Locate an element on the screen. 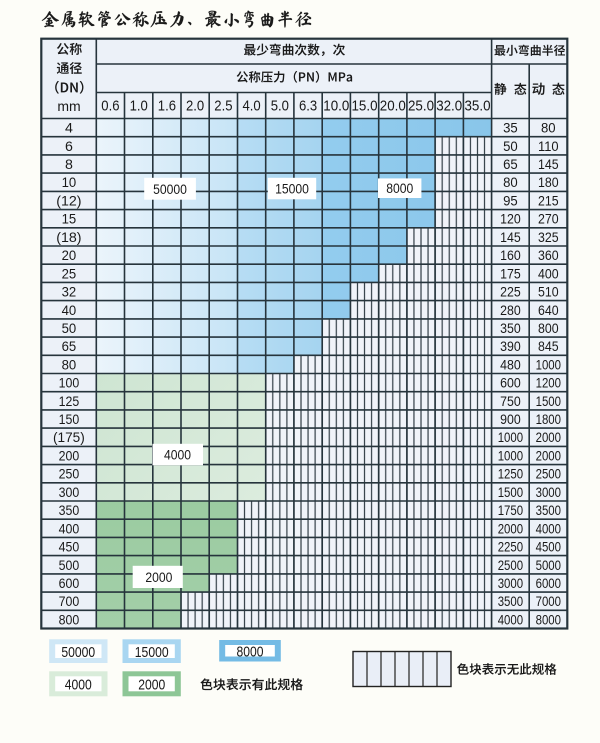 The width and height of the screenshot is (600, 743). svg-text: 6000 is located at coordinates (548, 584).